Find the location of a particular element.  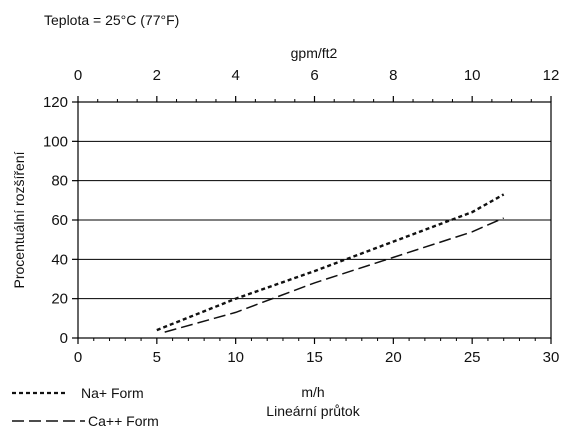

legend-label-ca-form: Ca++ Form is located at coordinates (123, 421).